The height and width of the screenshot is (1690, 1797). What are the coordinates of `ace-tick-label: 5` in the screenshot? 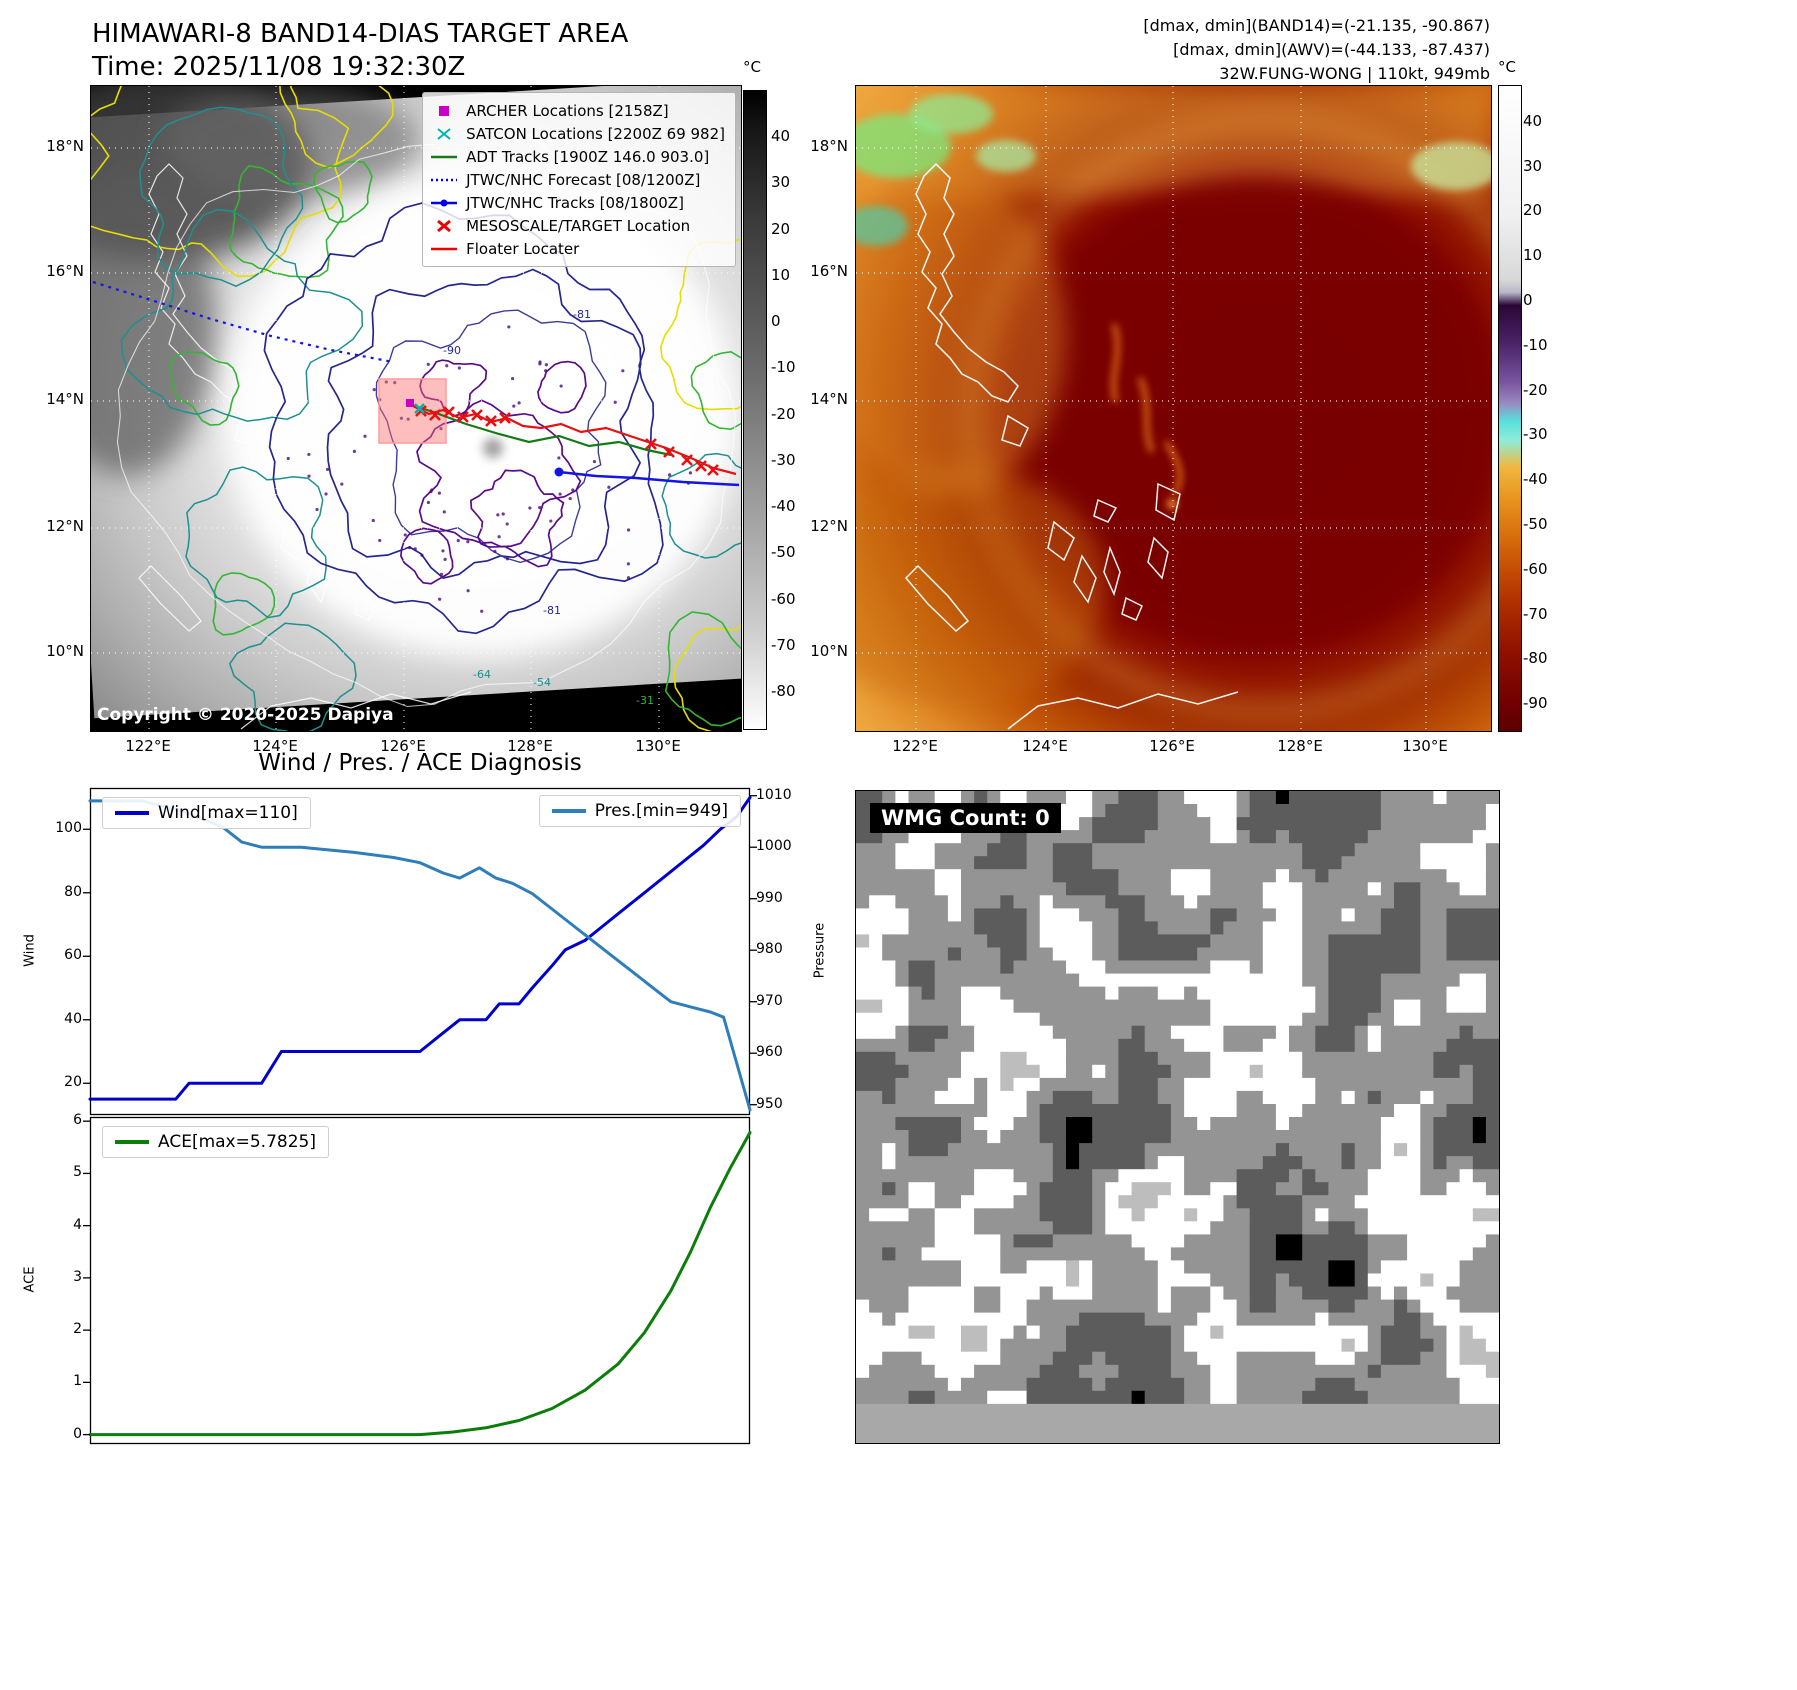 It's located at (77, 1172).